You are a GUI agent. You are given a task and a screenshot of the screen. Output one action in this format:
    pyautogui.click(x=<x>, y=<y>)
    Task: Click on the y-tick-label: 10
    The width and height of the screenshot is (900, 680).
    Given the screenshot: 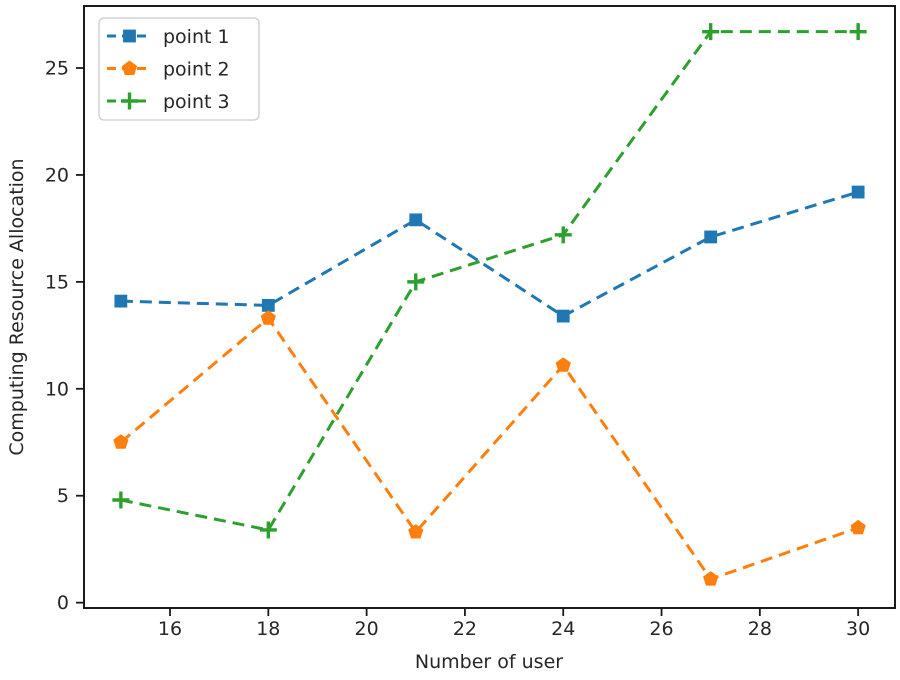 What is the action you would take?
    pyautogui.click(x=57, y=389)
    